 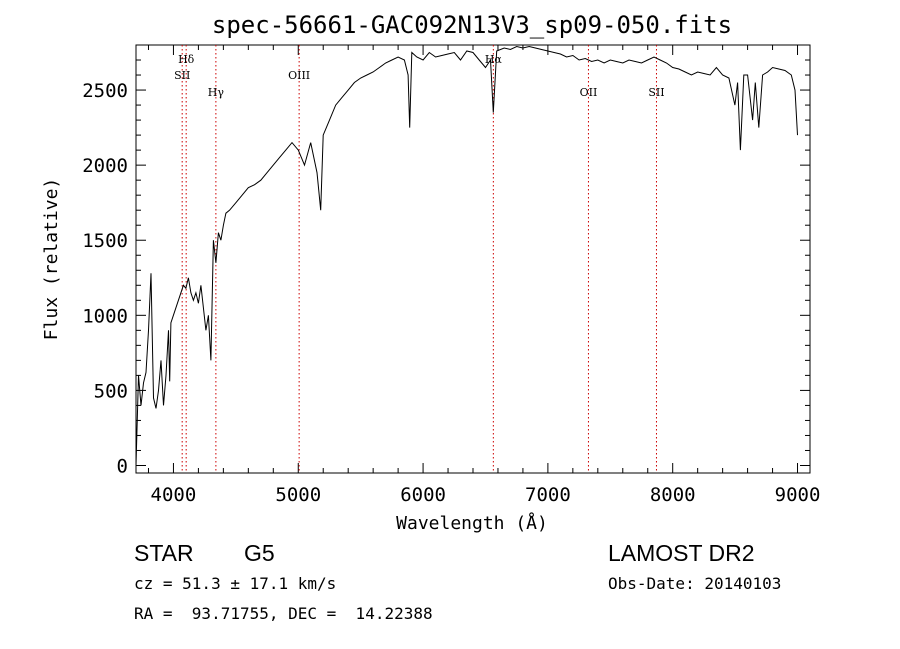 What do you see at coordinates (695, 583) in the screenshot?
I see `obs-date: Obs-Date: 20140103` at bounding box center [695, 583].